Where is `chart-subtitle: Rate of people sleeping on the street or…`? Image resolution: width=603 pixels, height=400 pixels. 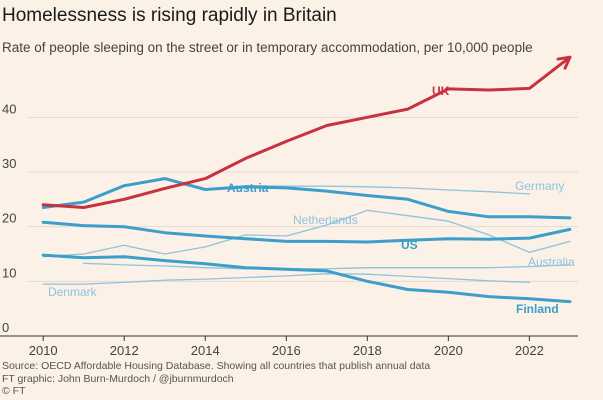 chart-subtitle: Rate of people sleeping on the street or… is located at coordinates (267, 47).